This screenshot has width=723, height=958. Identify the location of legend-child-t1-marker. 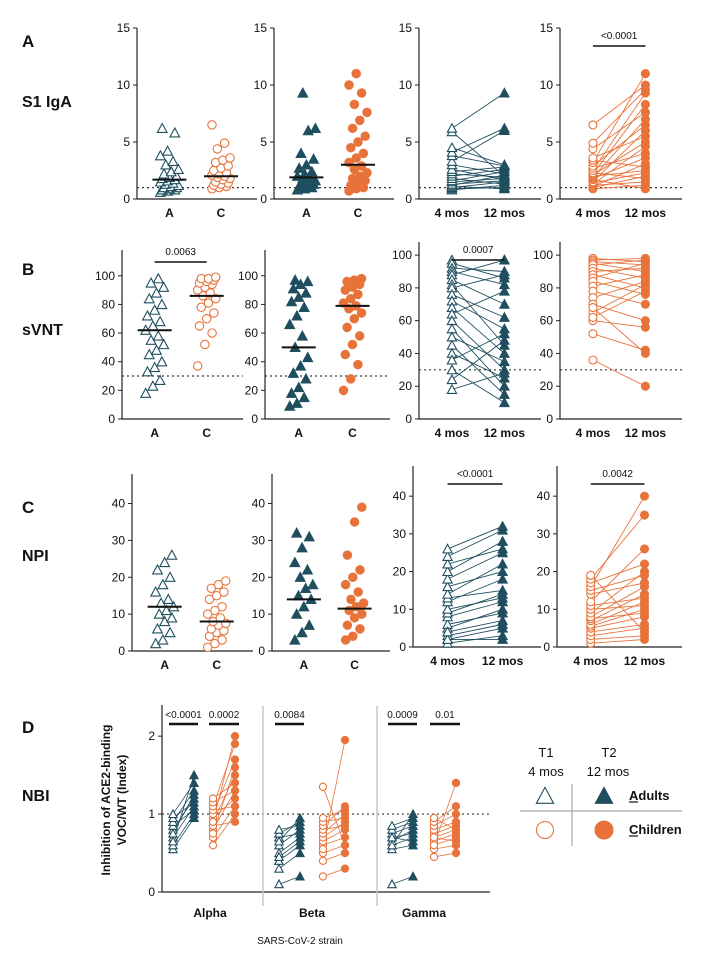
(545, 830).